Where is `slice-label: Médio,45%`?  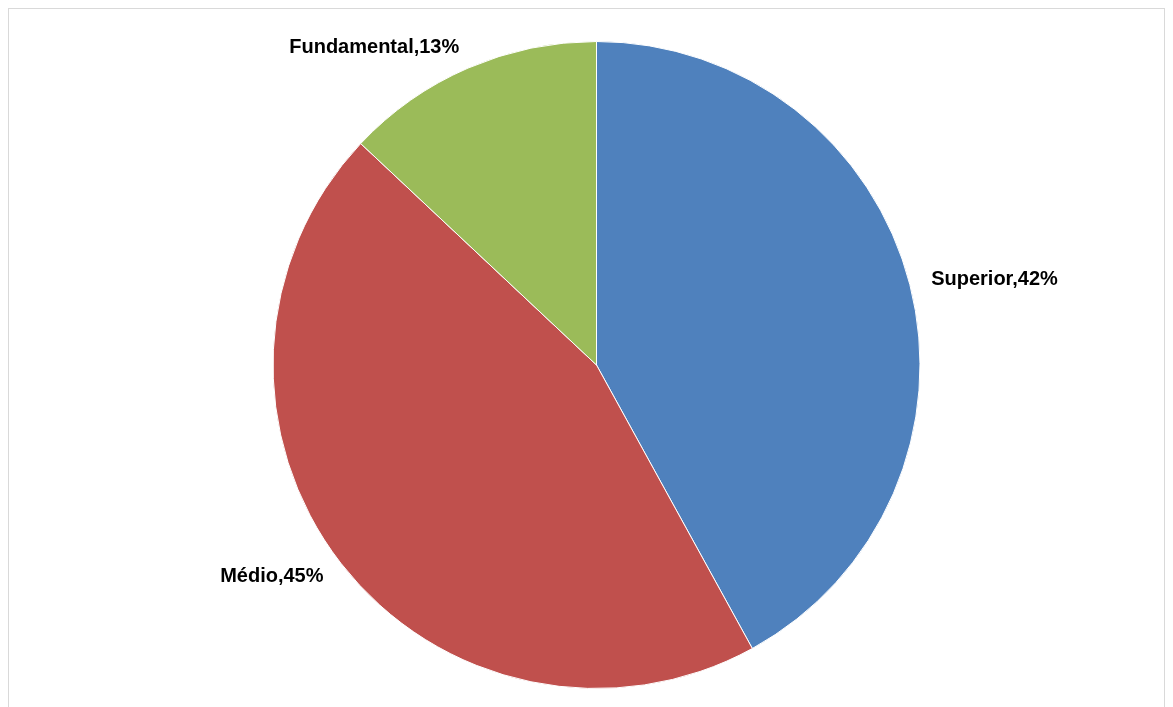 slice-label: Médio,45% is located at coordinates (272, 575).